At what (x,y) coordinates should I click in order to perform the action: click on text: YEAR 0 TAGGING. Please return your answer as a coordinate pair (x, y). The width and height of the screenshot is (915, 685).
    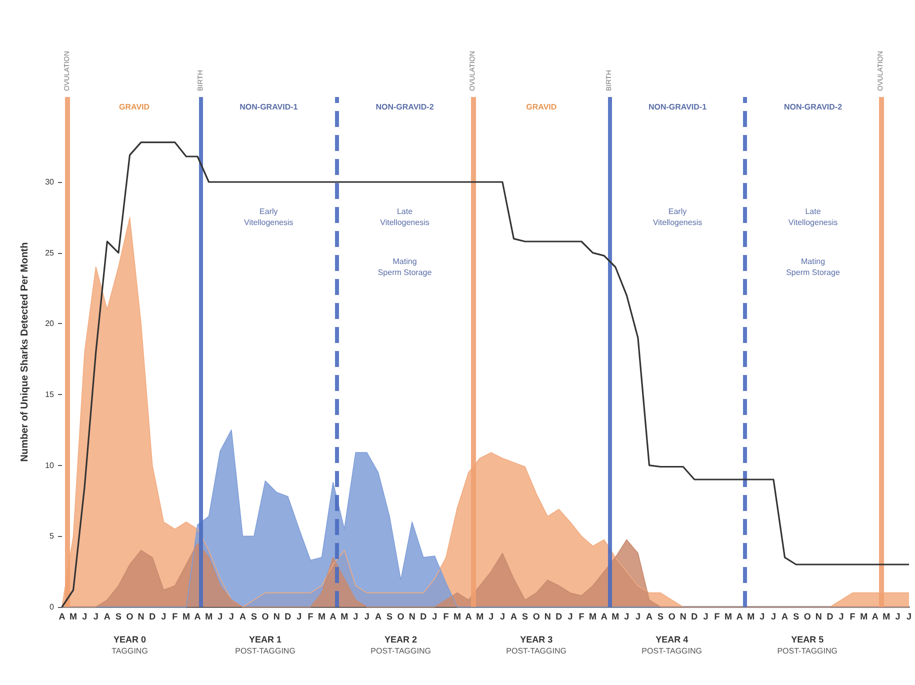
    Looking at the image, I should click on (130, 645).